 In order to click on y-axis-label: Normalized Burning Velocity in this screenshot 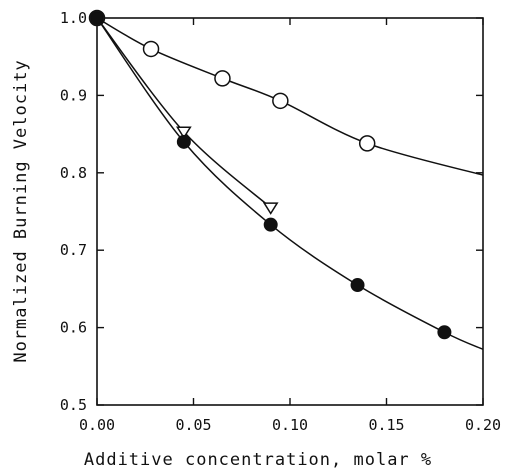, I will do `click(21, 210)`.